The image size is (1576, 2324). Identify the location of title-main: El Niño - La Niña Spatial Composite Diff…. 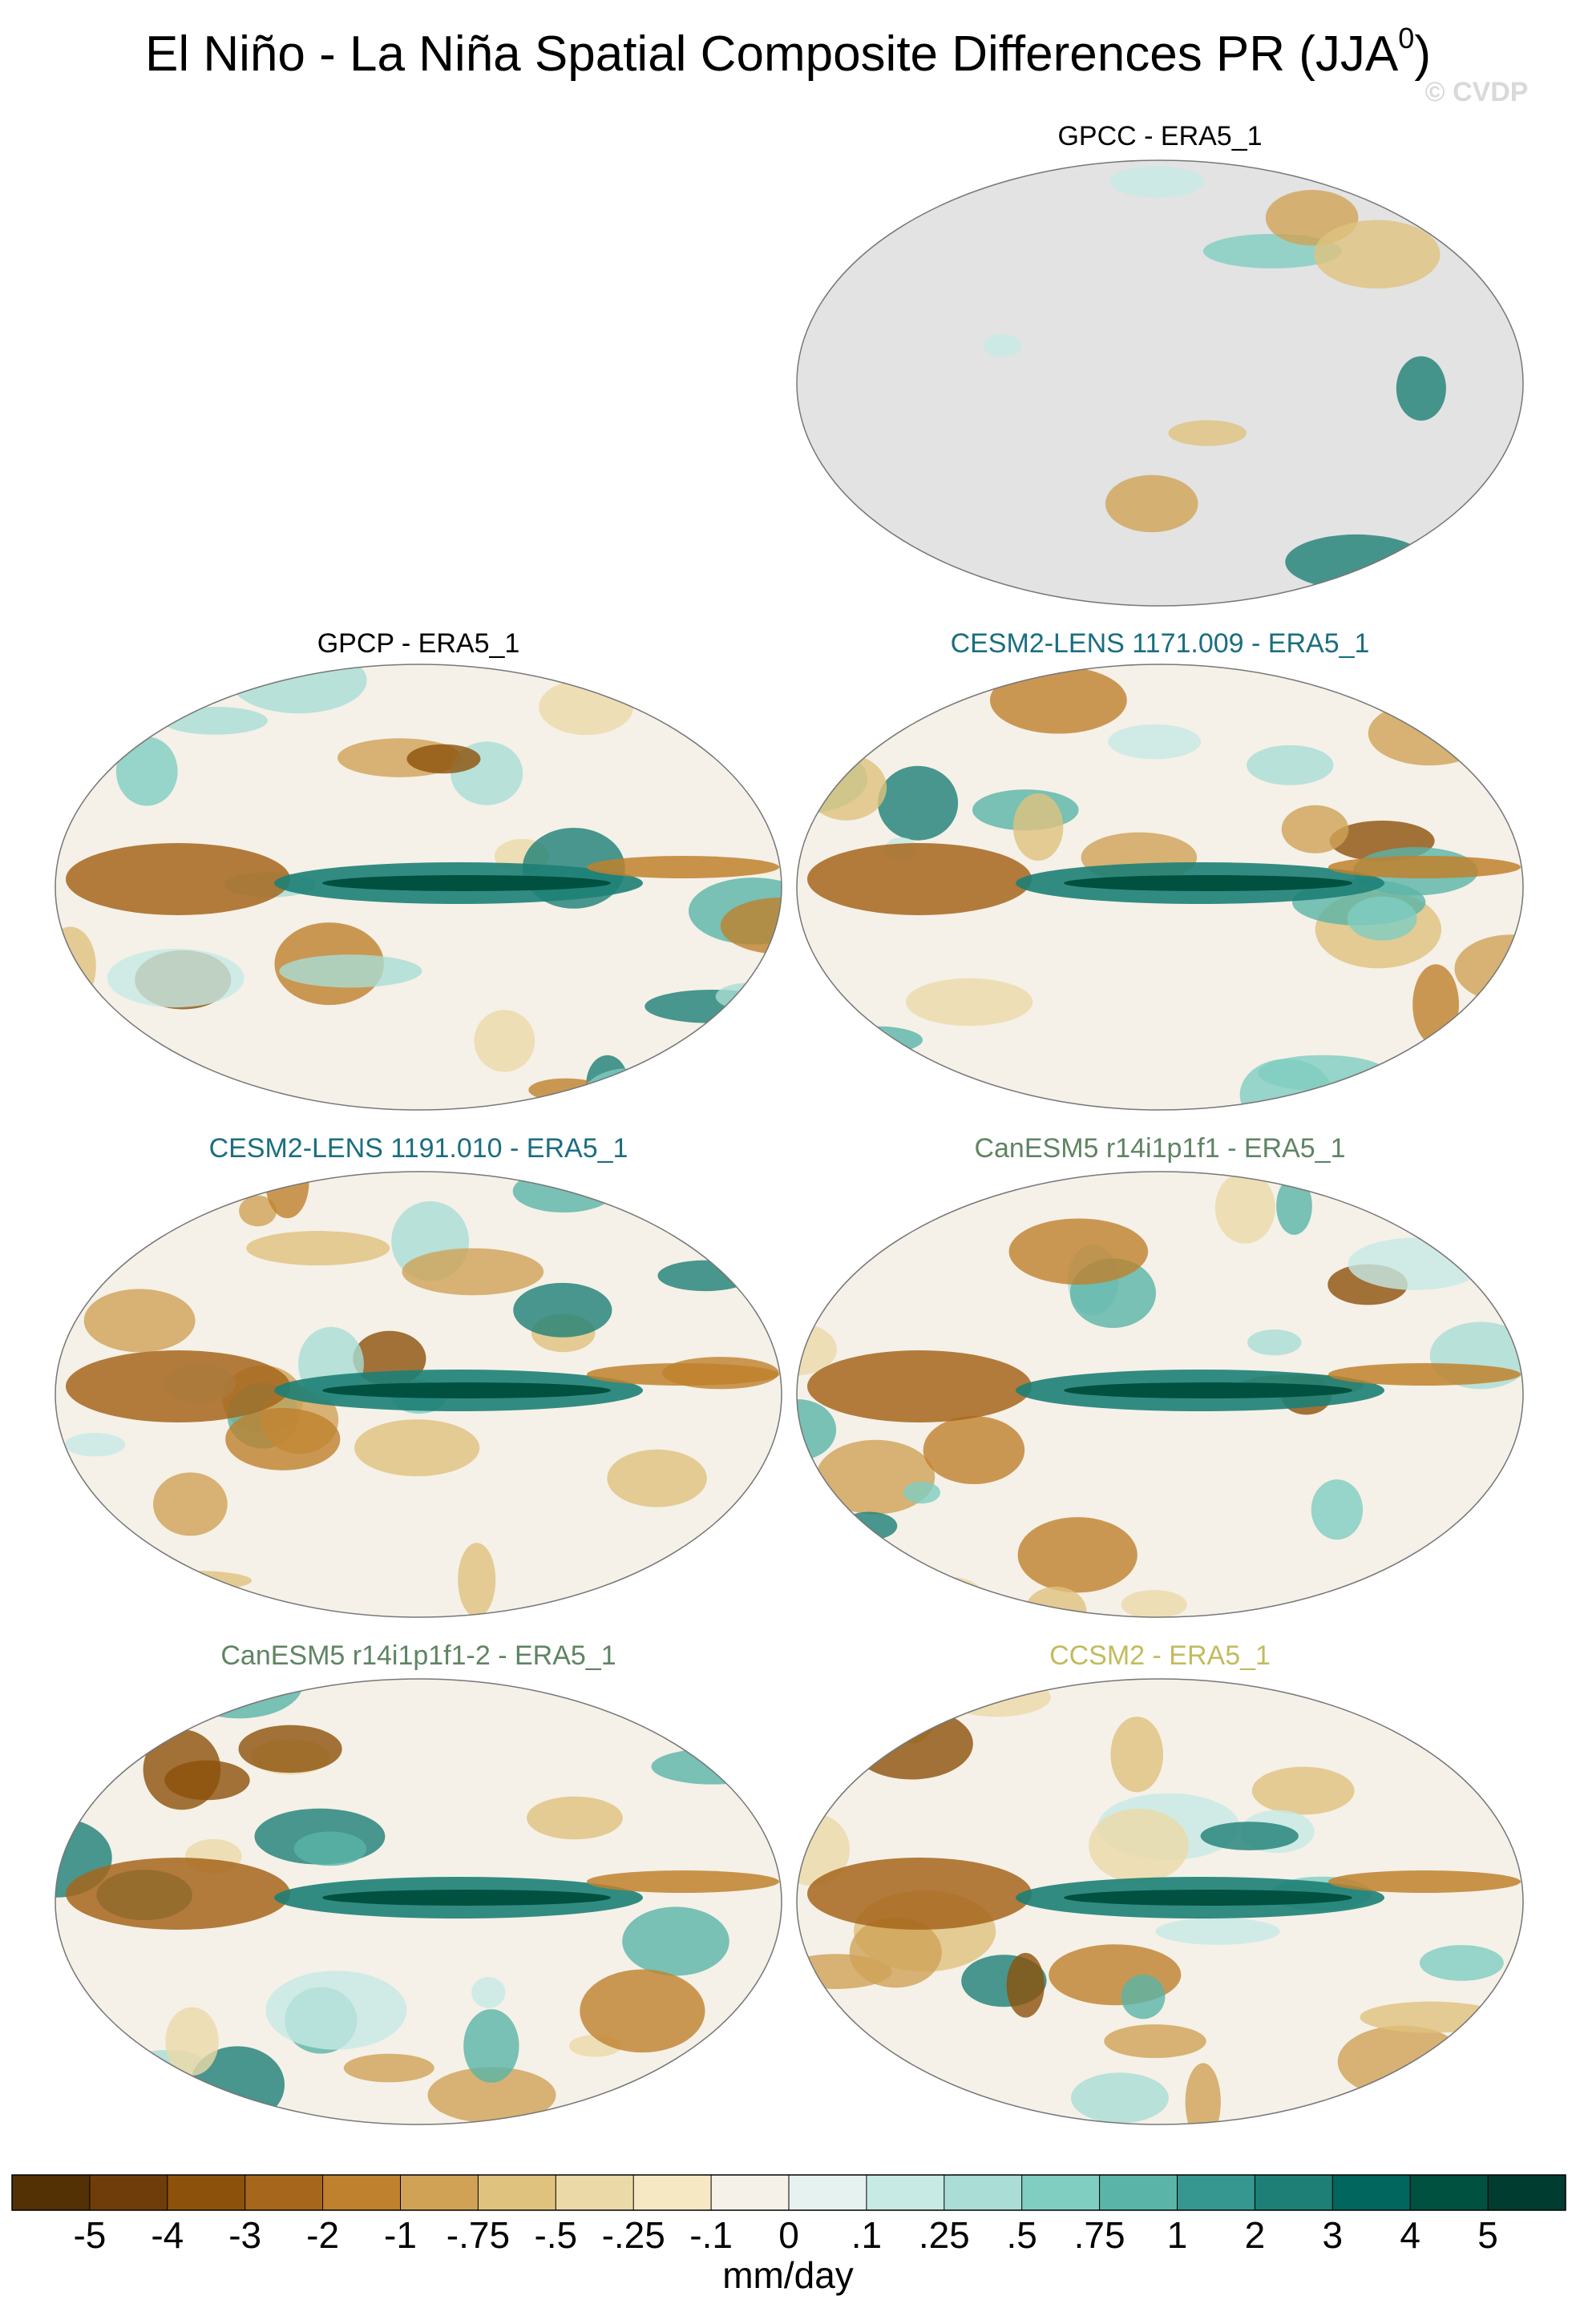
(772, 54).